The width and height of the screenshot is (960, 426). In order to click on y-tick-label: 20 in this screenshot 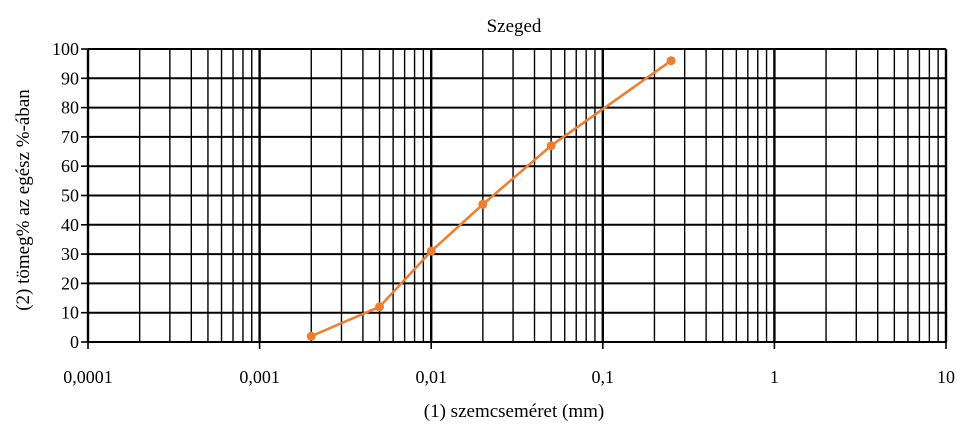, I will do `click(70, 283)`.